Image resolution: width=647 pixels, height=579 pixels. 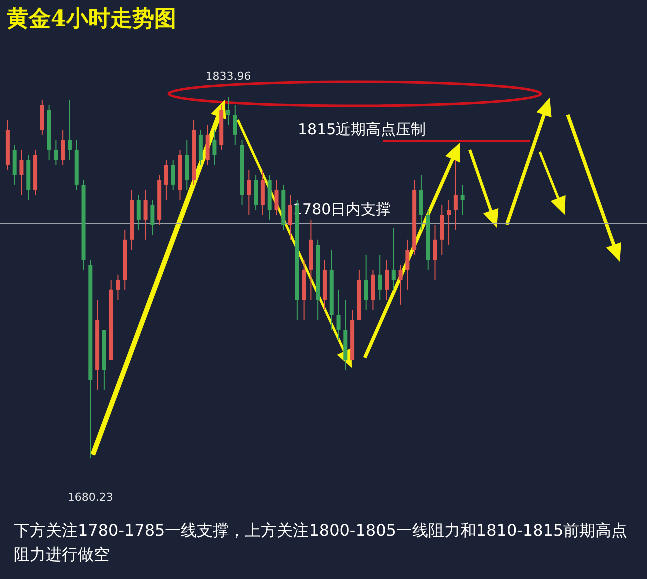 I want to click on ref-line-label: 1815近期高点压制, so click(x=362, y=129).